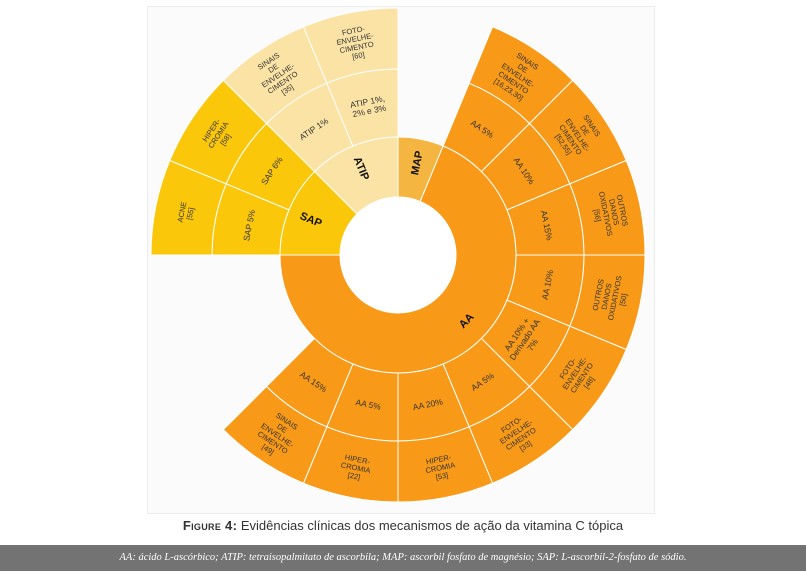 The width and height of the screenshot is (806, 574). What do you see at coordinates (355, 467) in the screenshot?
I see `outer-label-hiper-cromia-22: HIPER-CROMIA[22]` at bounding box center [355, 467].